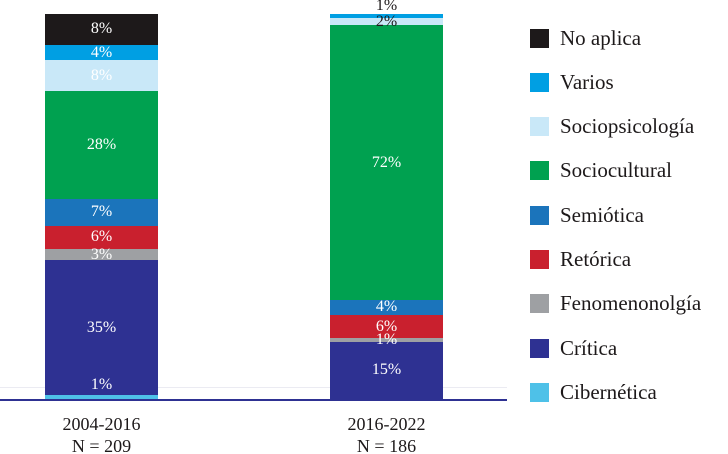  I want to click on legend-swatch-sociopsicologia, so click(539, 127).